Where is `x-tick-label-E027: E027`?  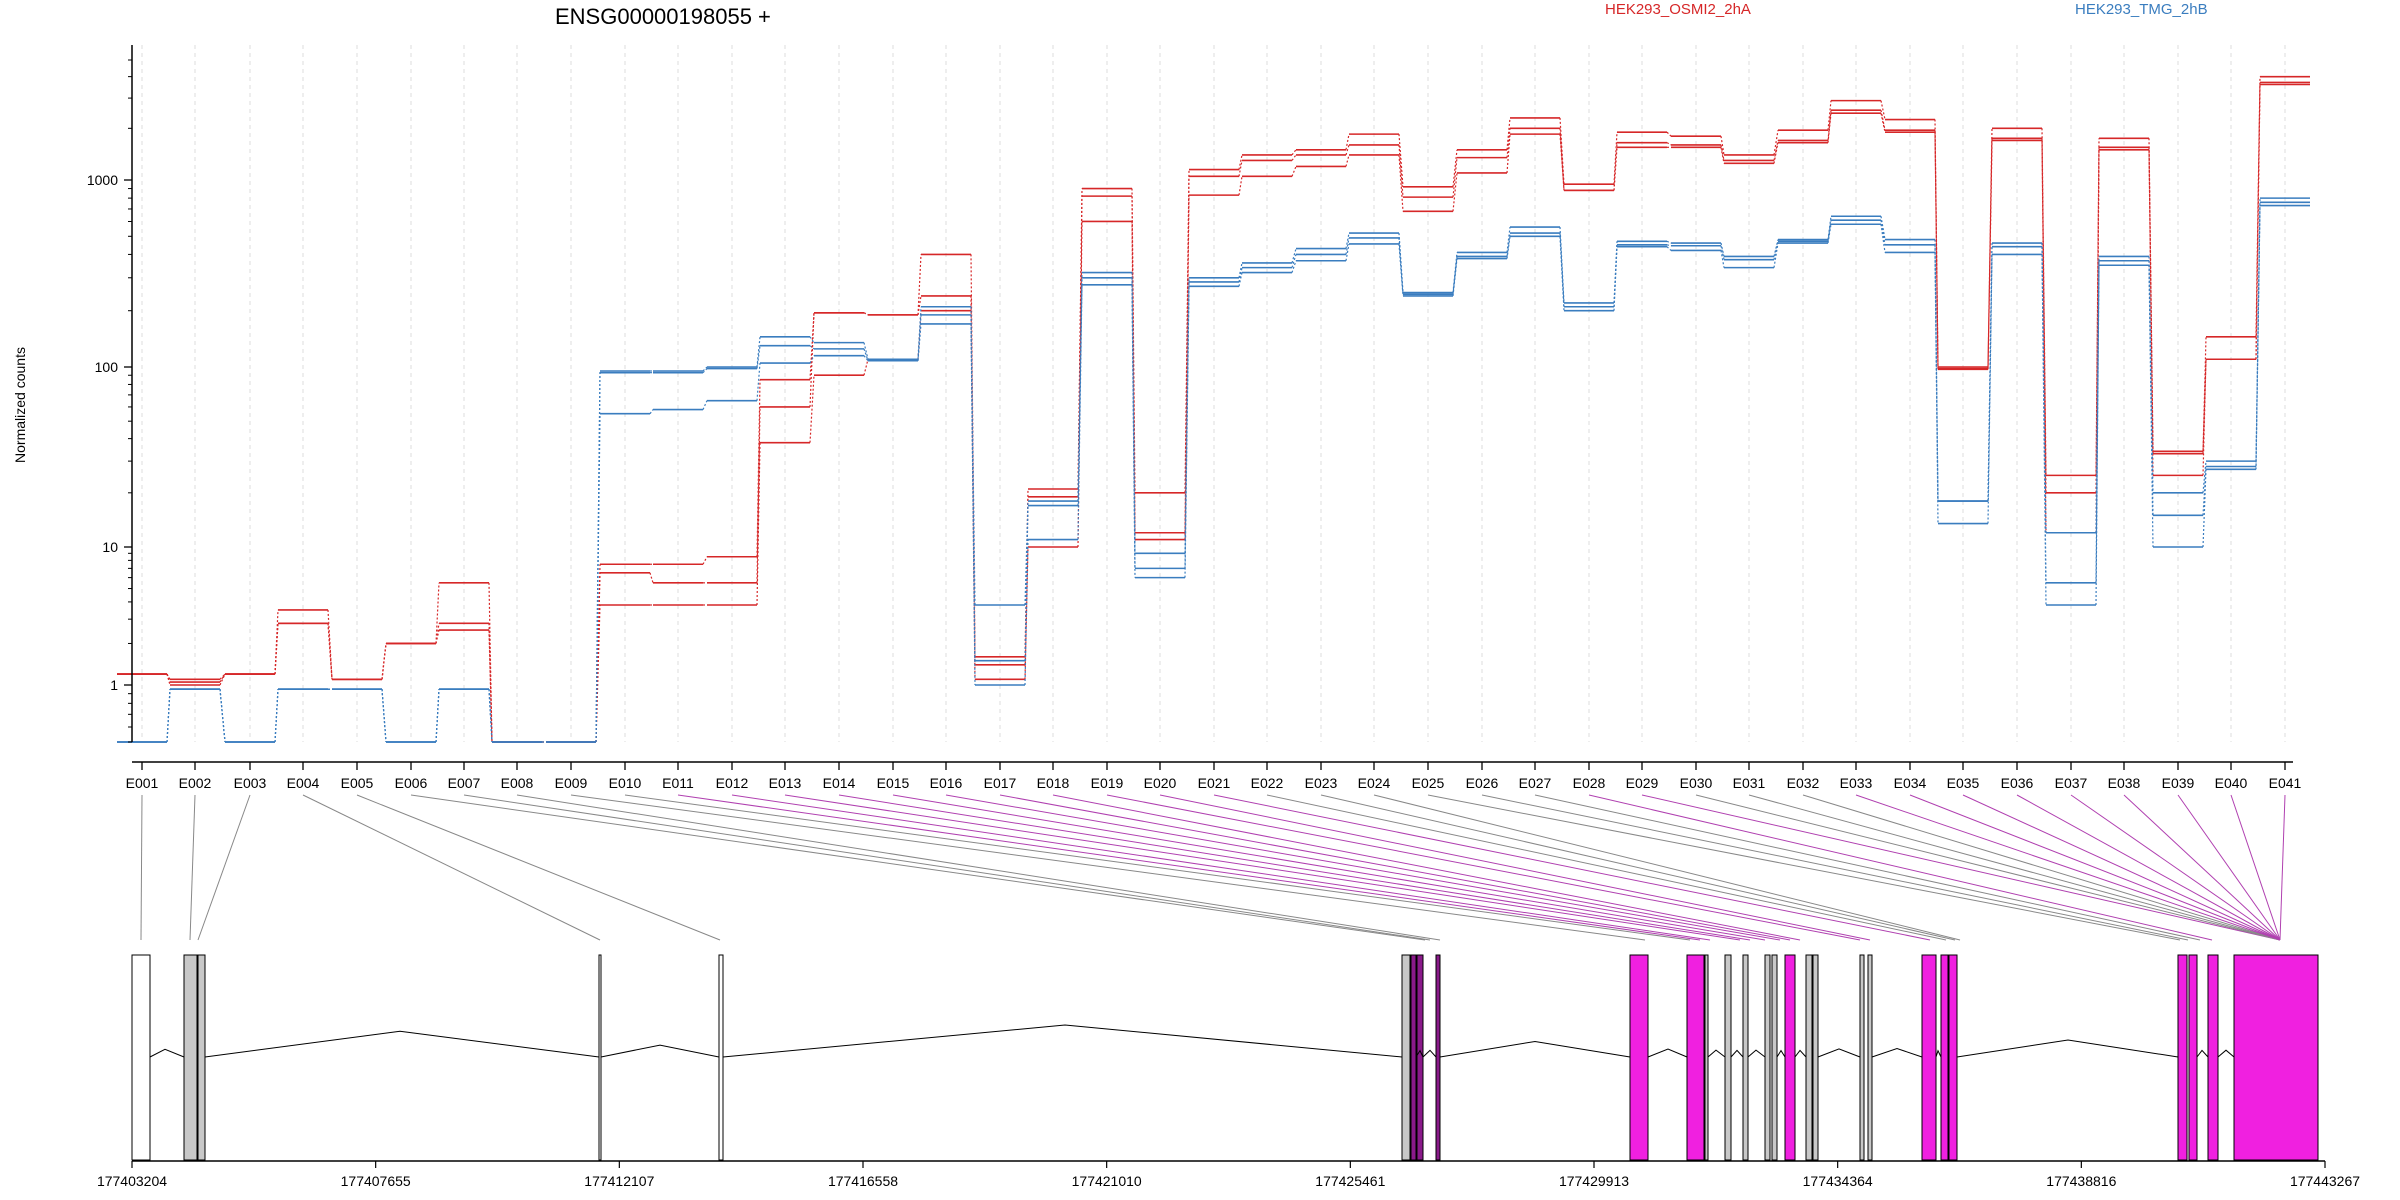 x-tick-label-E027: E027 is located at coordinates (1535, 783).